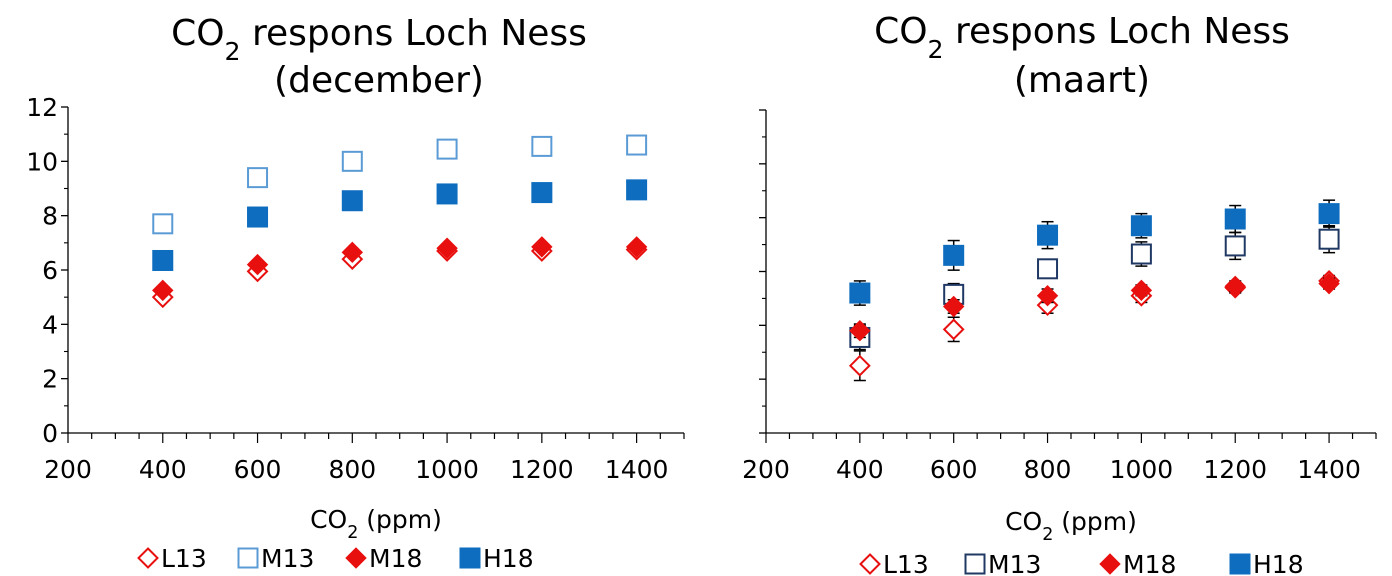  Describe the element at coordinates (1082, 80) in the screenshot. I see `chart-title-line2: (maart)` at that location.